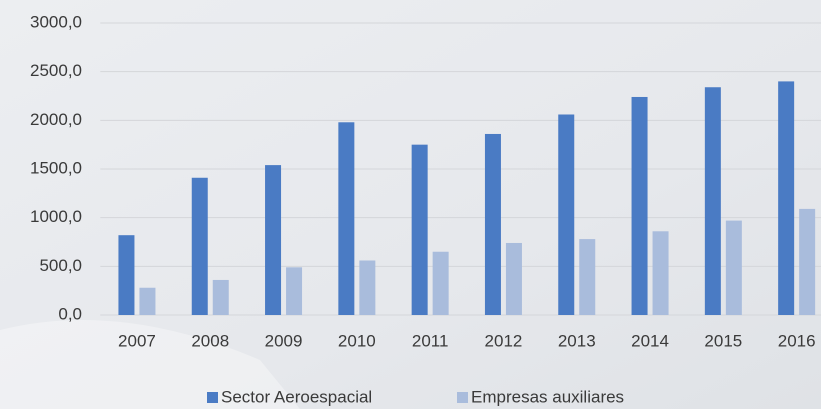 The width and height of the screenshot is (821, 409). What do you see at coordinates (357, 340) in the screenshot?
I see `x-tick-label: 2010` at bounding box center [357, 340].